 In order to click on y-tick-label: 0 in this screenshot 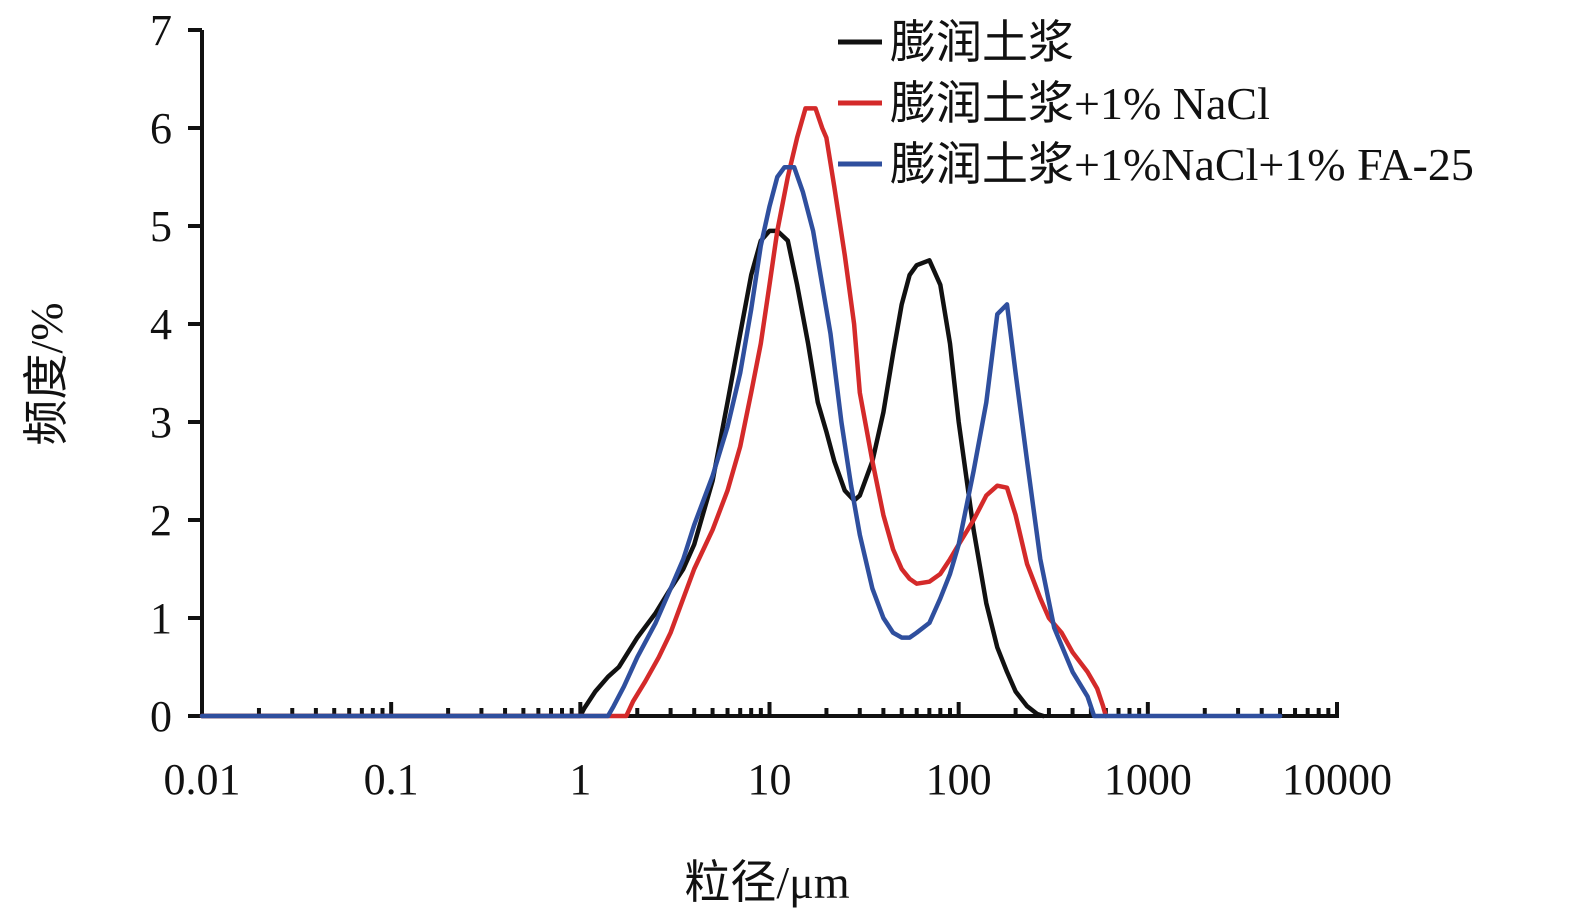, I will do `click(161, 716)`.